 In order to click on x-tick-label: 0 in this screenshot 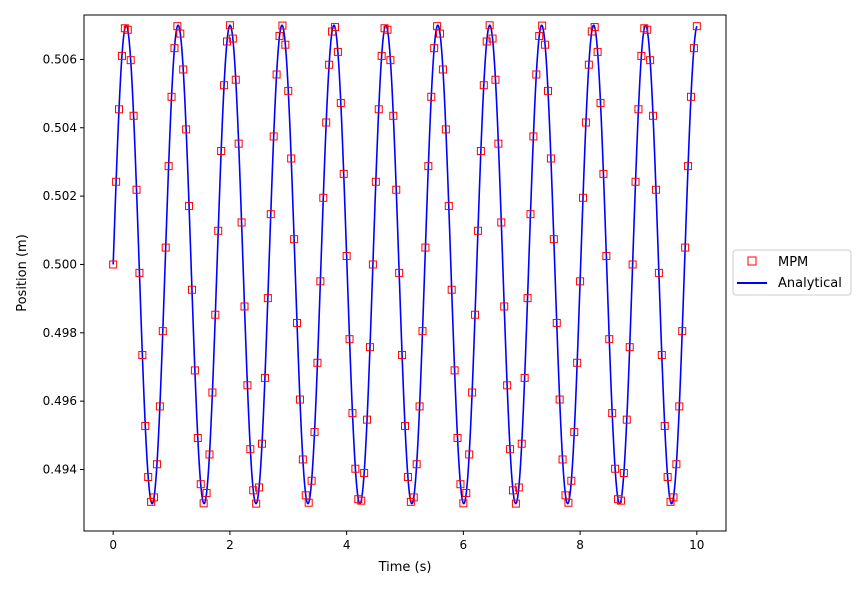, I will do `click(113, 545)`.